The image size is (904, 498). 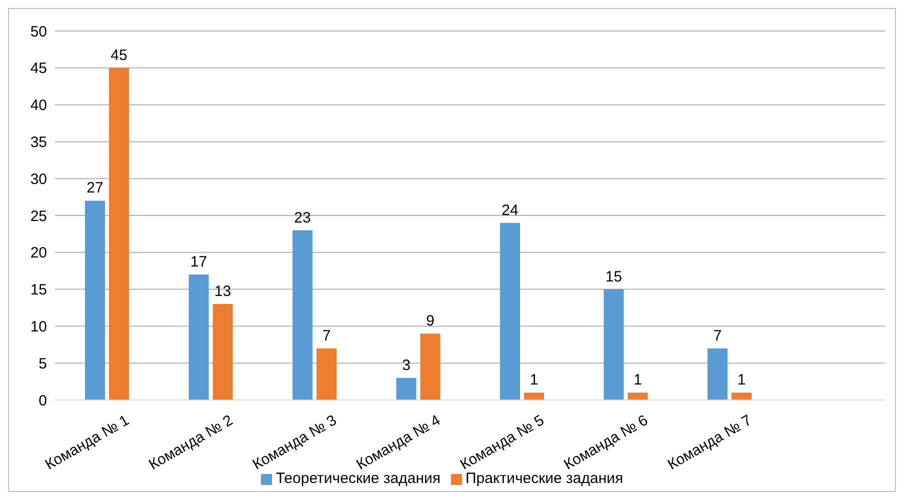 I want to click on y-tick-label: 15, so click(x=38, y=290).